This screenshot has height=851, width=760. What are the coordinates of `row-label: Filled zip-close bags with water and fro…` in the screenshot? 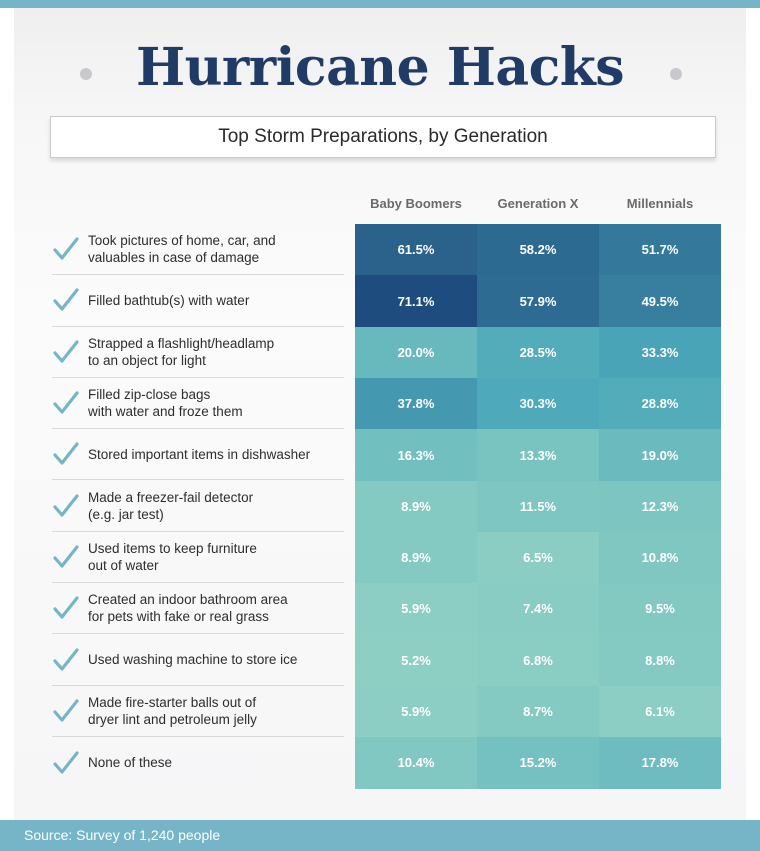 It's located at (198, 404).